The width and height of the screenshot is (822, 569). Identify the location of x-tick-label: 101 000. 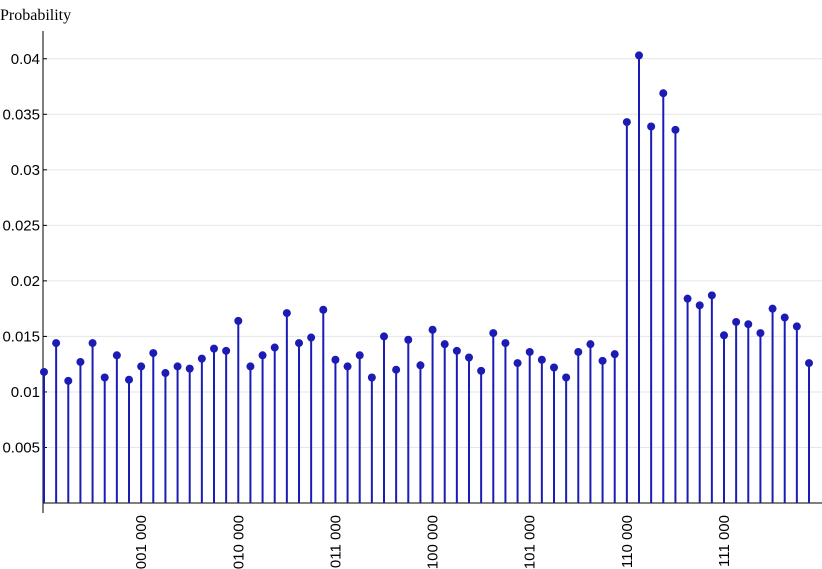
(530, 542).